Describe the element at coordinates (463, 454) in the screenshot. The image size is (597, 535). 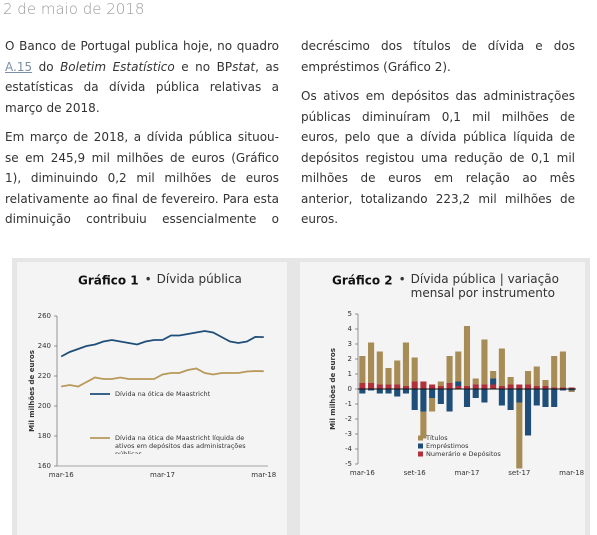
I see `legend-label: Numerário e Depósitos` at that location.